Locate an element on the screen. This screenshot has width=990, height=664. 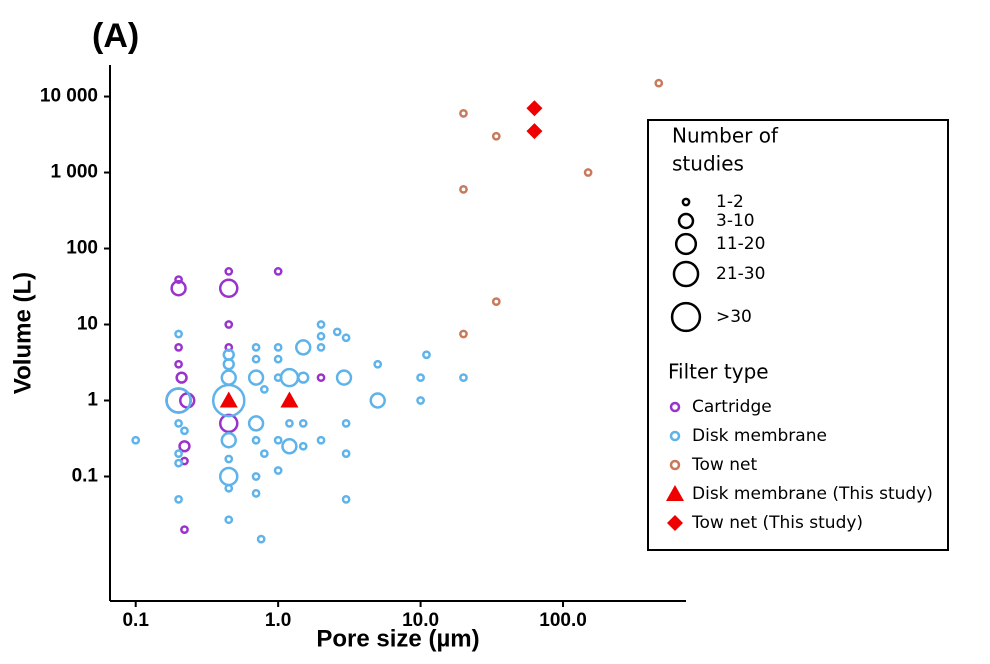
x-tick-label: 10.0 is located at coordinates (420, 620).